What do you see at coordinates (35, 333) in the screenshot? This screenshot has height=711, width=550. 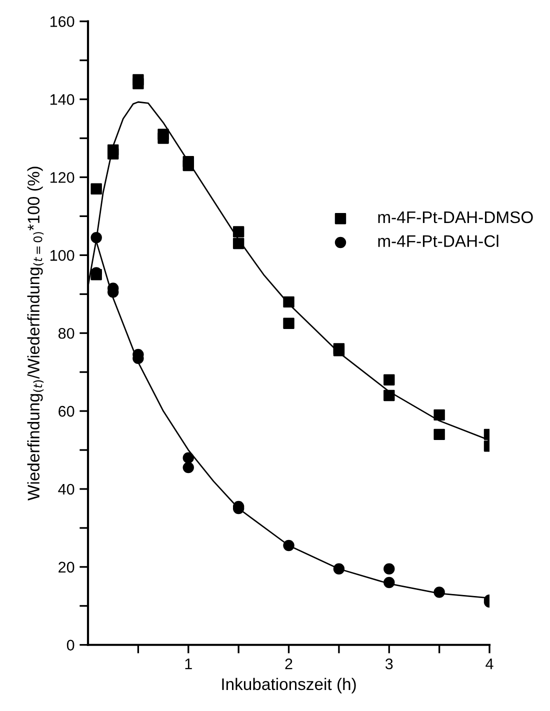 I see `y-axis-title: Wiederfindung$_{(t)}$/Wiederfindung$_{(t=0)}$*100 (%)` at bounding box center [35, 333].